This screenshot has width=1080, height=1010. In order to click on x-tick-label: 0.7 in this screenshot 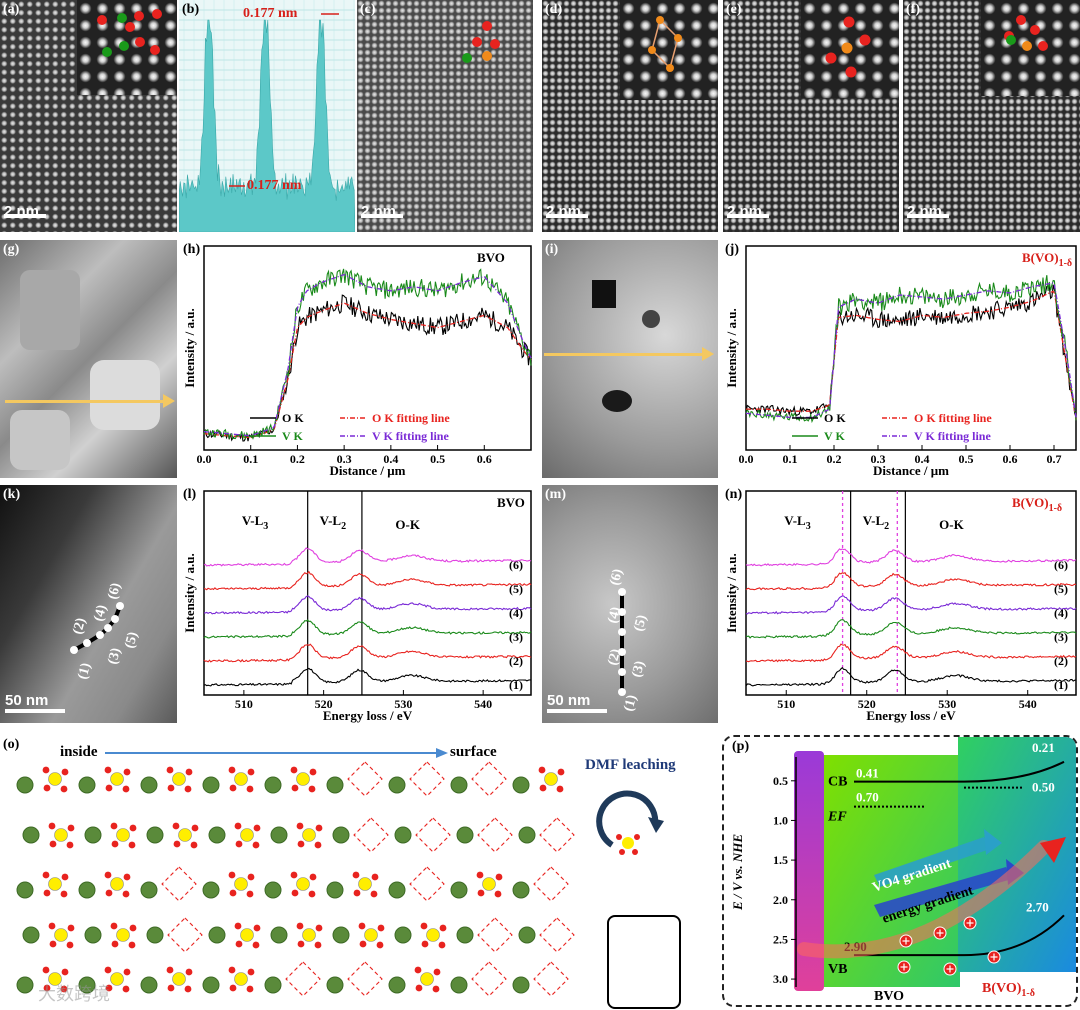, I will do `click(1054, 459)`.